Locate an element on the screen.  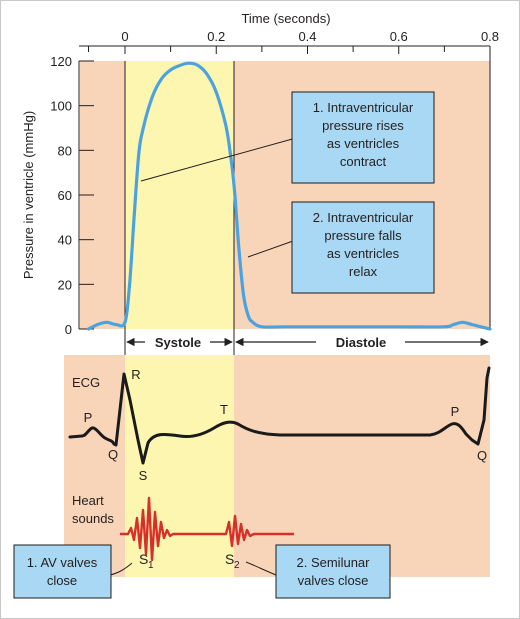
y-axis-title: Pressure in ventricle (mmHg) is located at coordinates (28, 195).